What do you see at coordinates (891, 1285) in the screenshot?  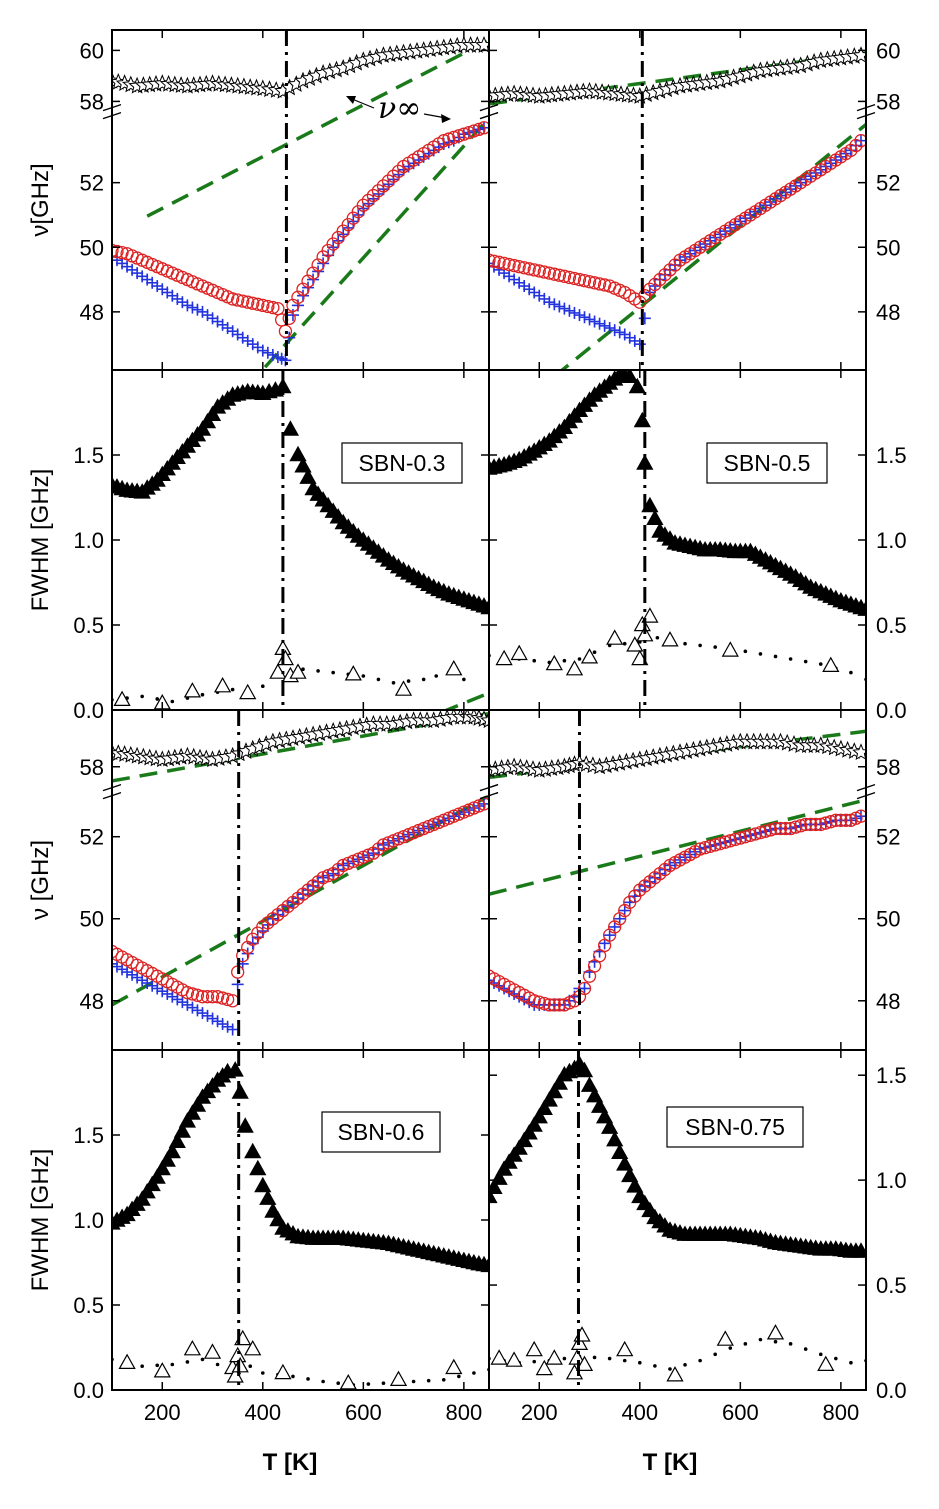 I see `ytick-label-fwhm-sbn075: 0.5` at bounding box center [891, 1285].